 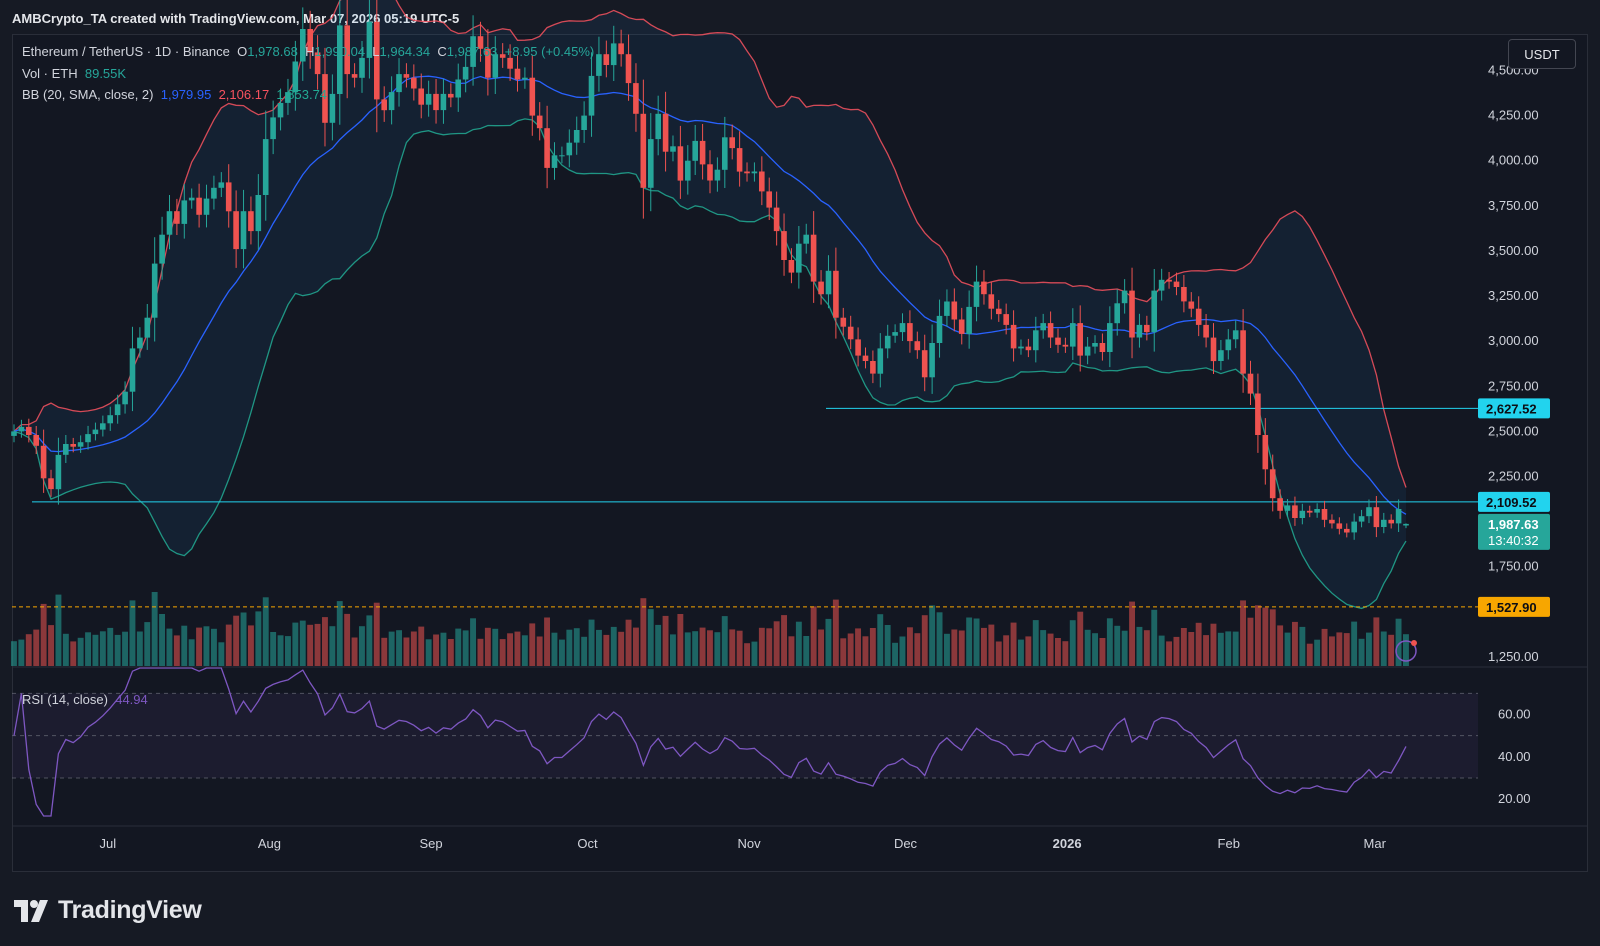 I want to click on rsi-legend: RSI (14, close) 44.94, so click(x=85, y=699).